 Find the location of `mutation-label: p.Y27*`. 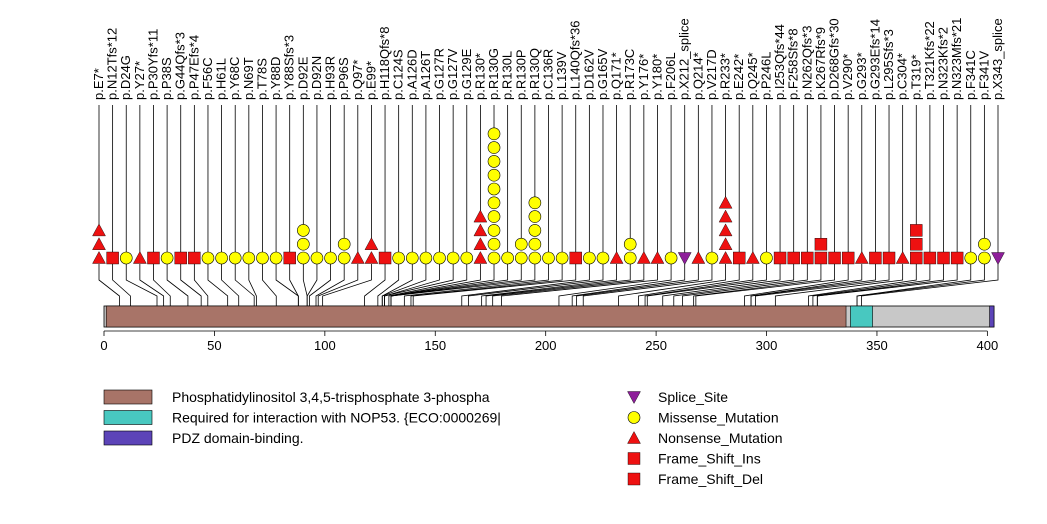

mutation-label: p.Y27* is located at coordinates (139, 80).